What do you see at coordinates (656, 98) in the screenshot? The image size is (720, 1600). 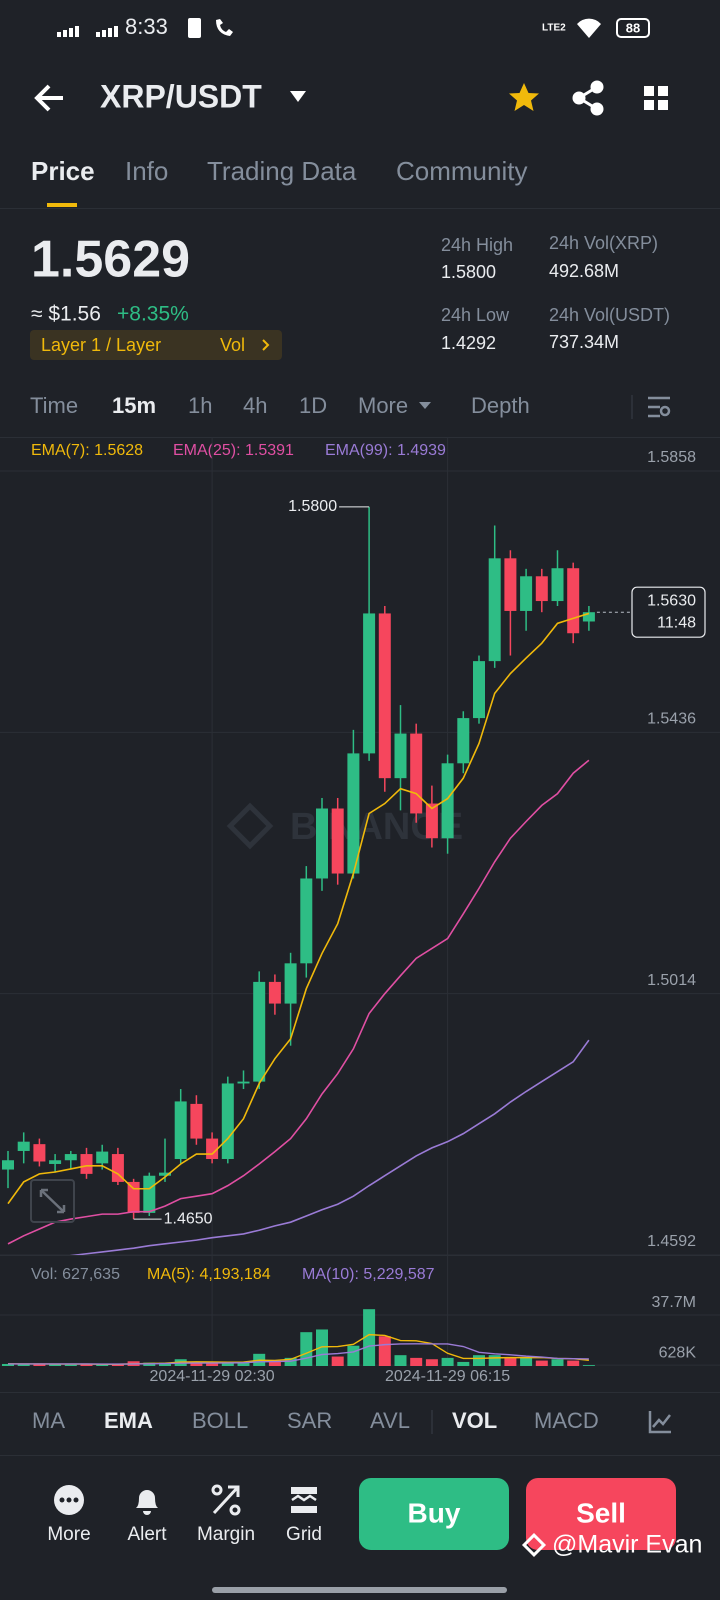 I see `layout-button` at bounding box center [656, 98].